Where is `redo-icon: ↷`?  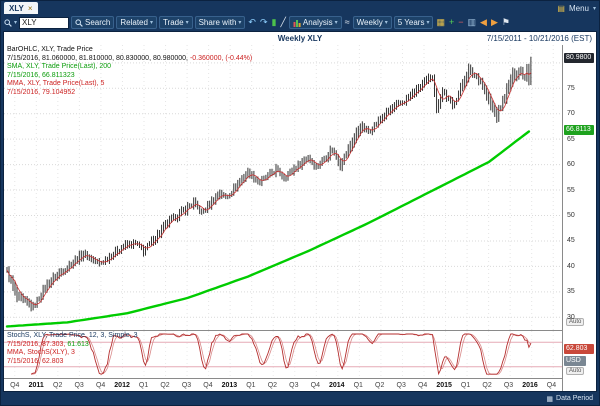 redo-icon: ↷ is located at coordinates (263, 22).